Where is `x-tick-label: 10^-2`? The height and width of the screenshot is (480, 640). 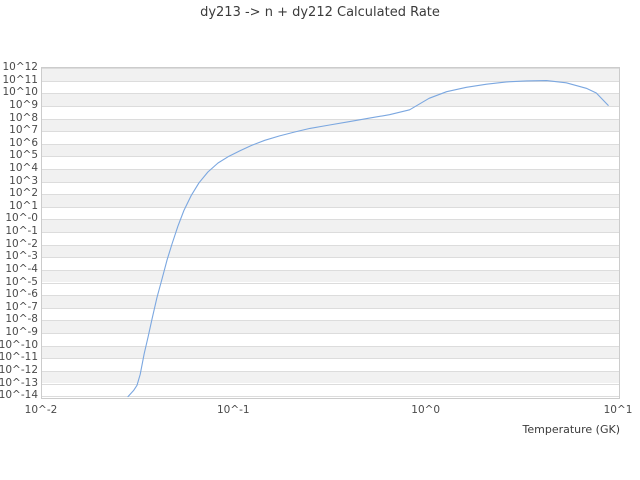 x-tick-label: 10^-2 is located at coordinates (41, 410).